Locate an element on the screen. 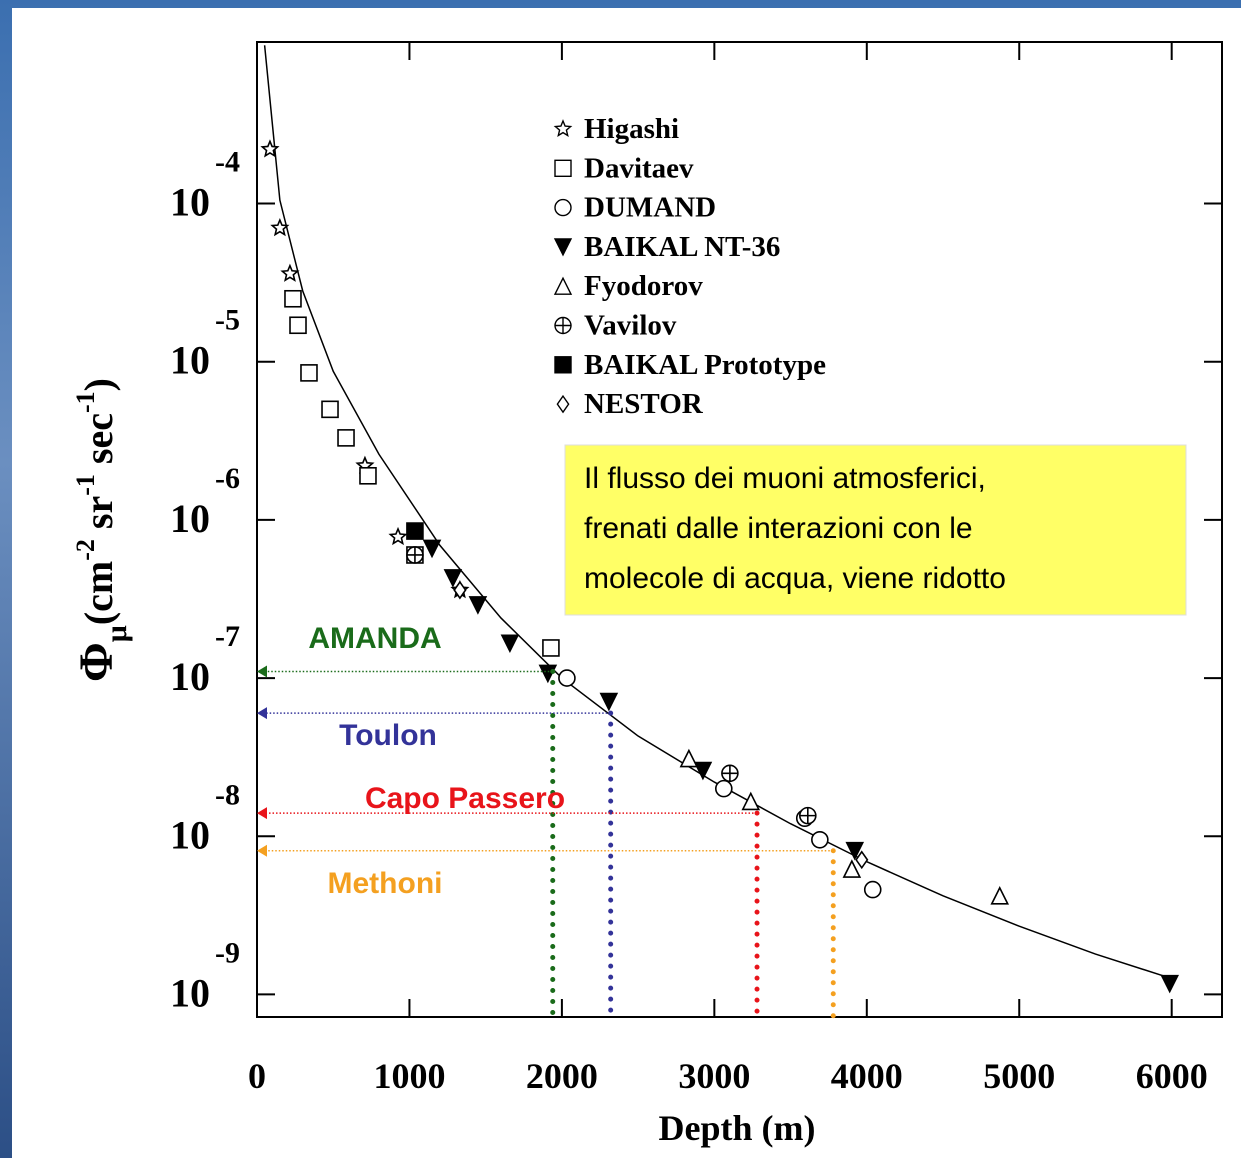 The width and height of the screenshot is (1241, 1158). site-label: Methoni is located at coordinates (385, 883).